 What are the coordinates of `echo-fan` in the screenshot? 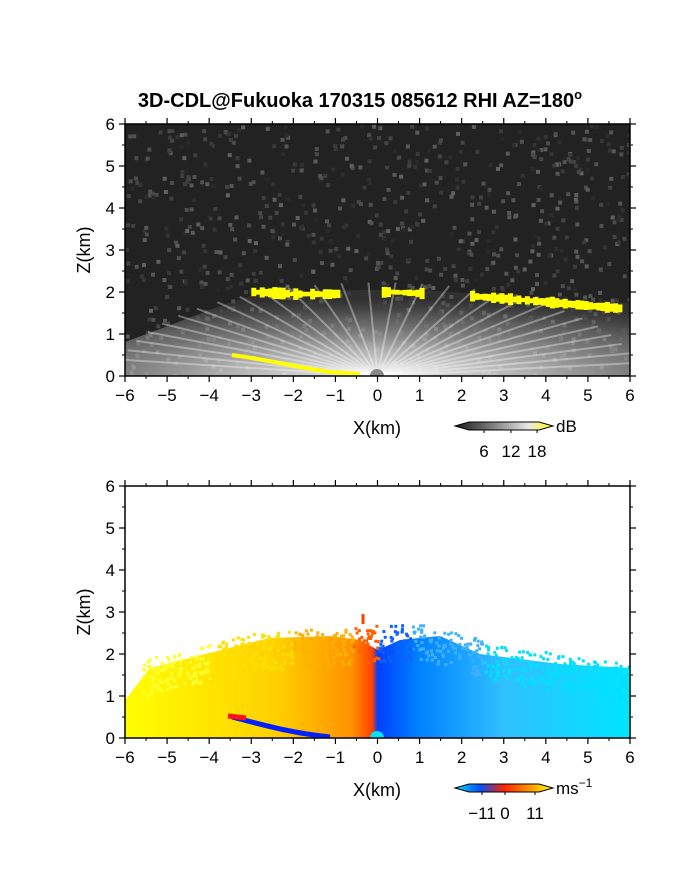 It's located at (377, 333).